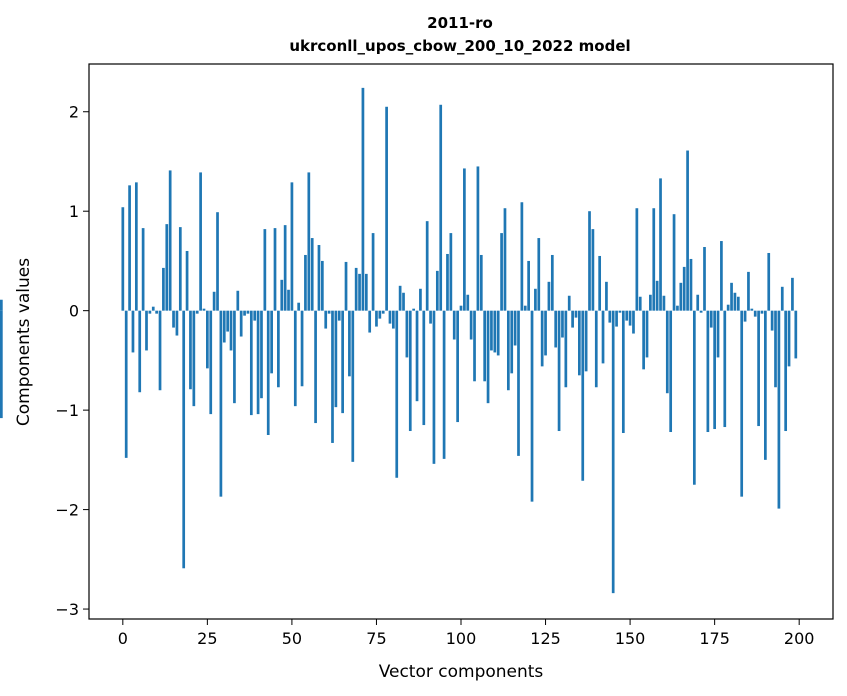 This screenshot has width=847, height=696. Describe the element at coordinates (461, 672) in the screenshot. I see `x-axis-label: Vector components` at that location.